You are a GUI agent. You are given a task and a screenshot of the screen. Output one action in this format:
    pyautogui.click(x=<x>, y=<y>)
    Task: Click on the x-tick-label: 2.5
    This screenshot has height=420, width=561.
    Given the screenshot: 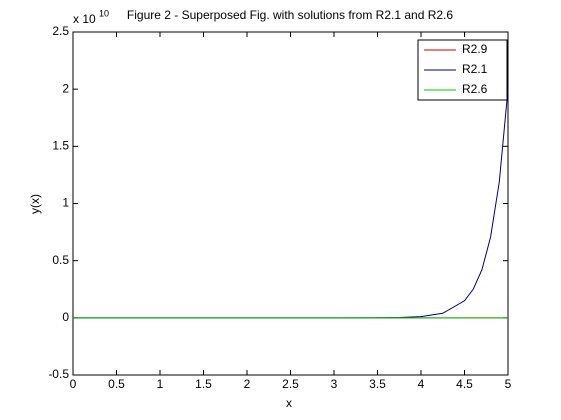 What is the action you would take?
    pyautogui.click(x=290, y=384)
    